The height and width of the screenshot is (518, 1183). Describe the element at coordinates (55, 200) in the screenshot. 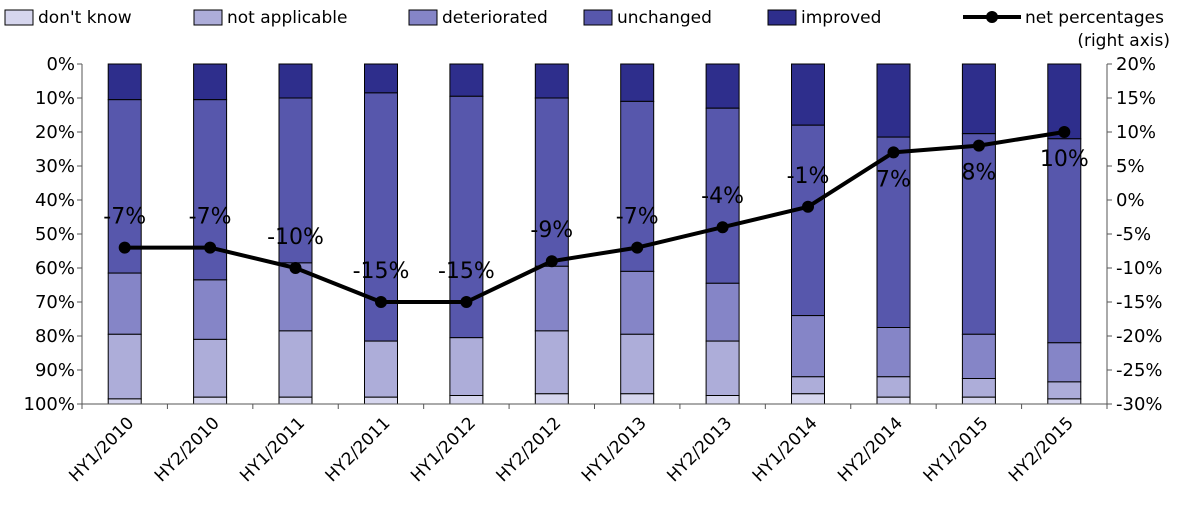

I see `left-tick-label: 40%` at that location.